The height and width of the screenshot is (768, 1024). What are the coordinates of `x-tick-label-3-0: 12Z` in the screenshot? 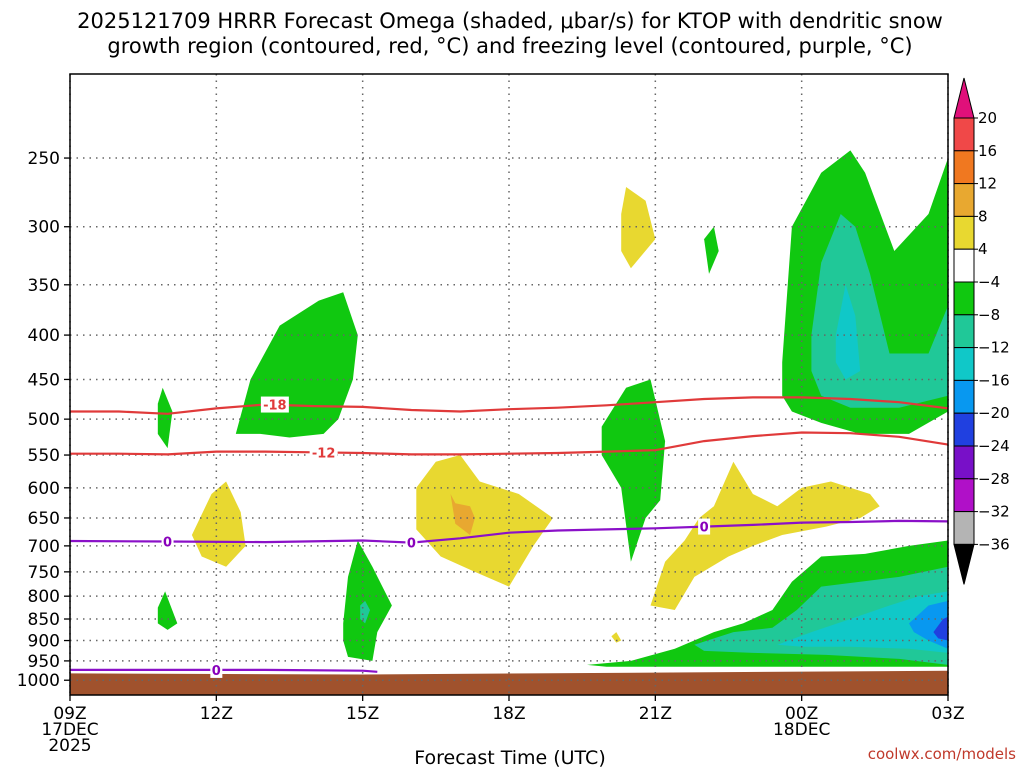 It's located at (216, 714).